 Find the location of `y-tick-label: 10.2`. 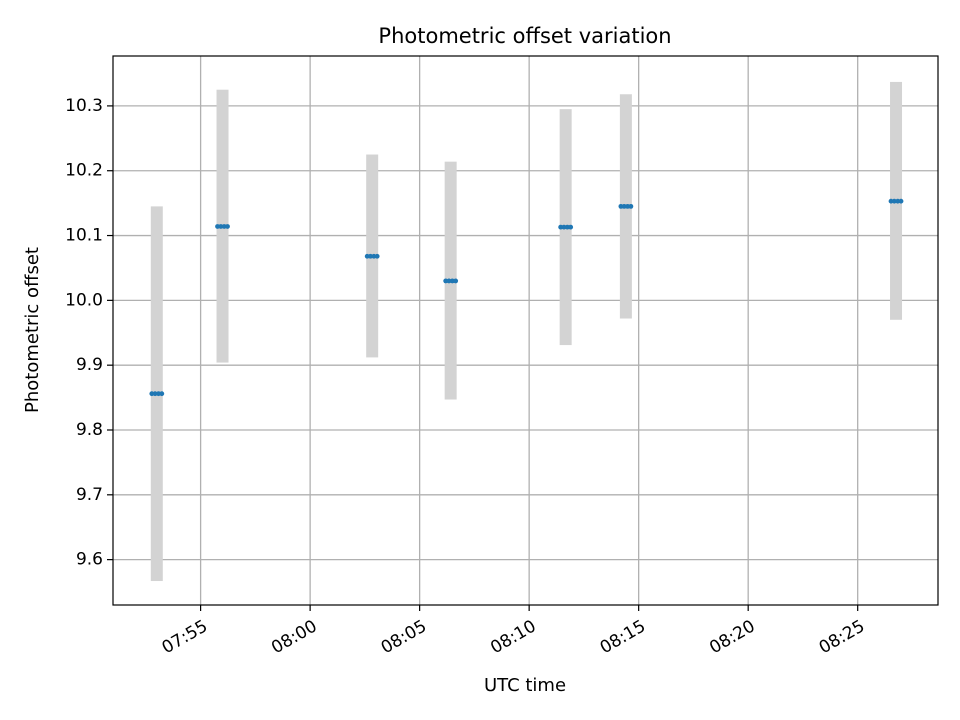

y-tick-label: 10.2 is located at coordinates (84, 171).